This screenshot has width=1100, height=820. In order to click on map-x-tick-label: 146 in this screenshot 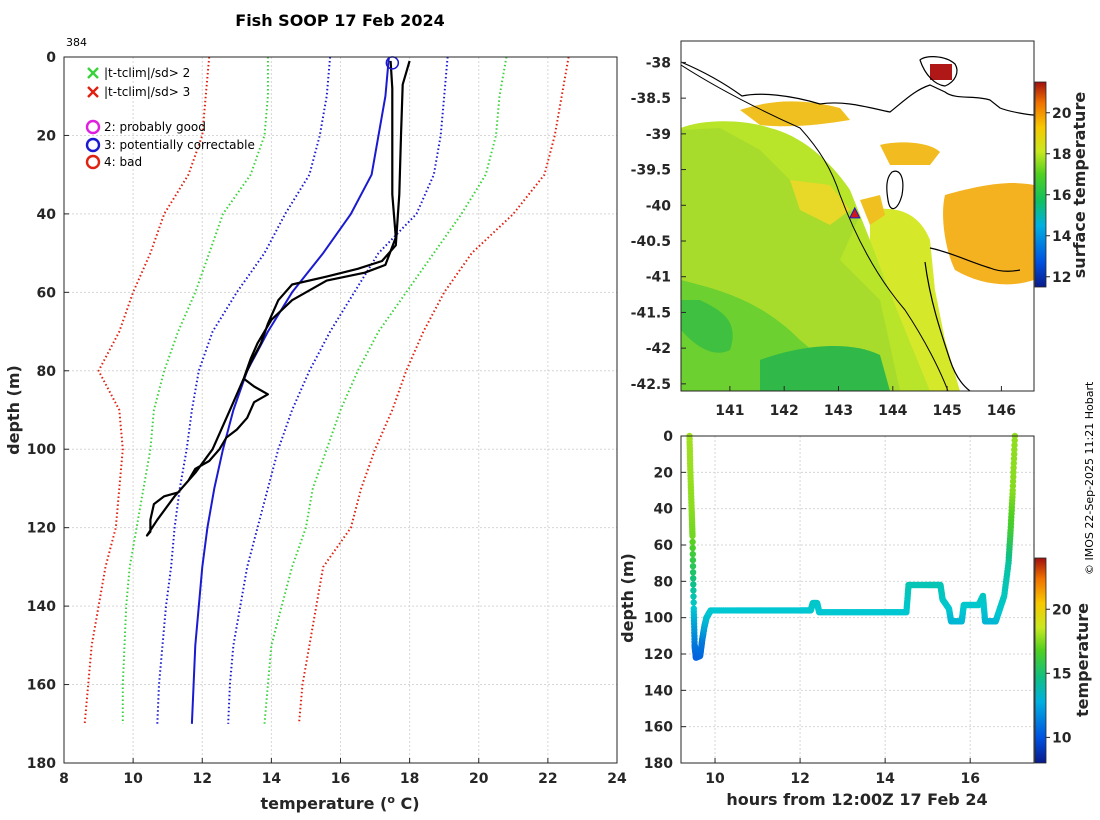, I will do `click(1001, 411)`.